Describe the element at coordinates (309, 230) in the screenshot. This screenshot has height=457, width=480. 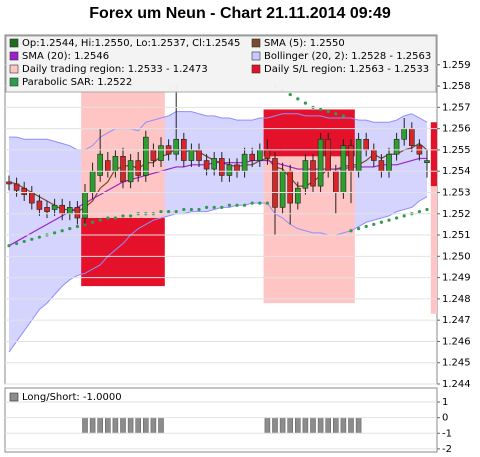
I see `trading-region` at that location.